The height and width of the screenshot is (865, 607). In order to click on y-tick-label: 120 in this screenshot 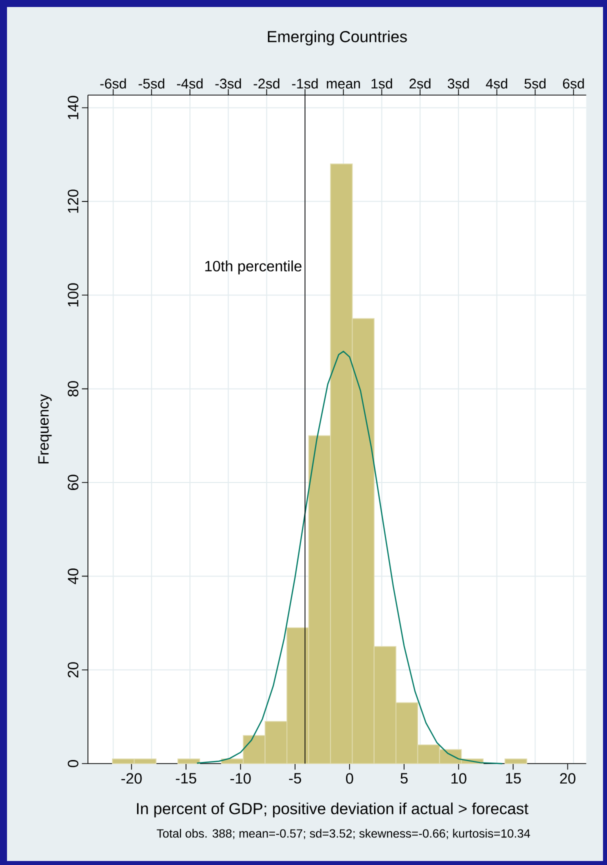, I will do `click(73, 201)`.